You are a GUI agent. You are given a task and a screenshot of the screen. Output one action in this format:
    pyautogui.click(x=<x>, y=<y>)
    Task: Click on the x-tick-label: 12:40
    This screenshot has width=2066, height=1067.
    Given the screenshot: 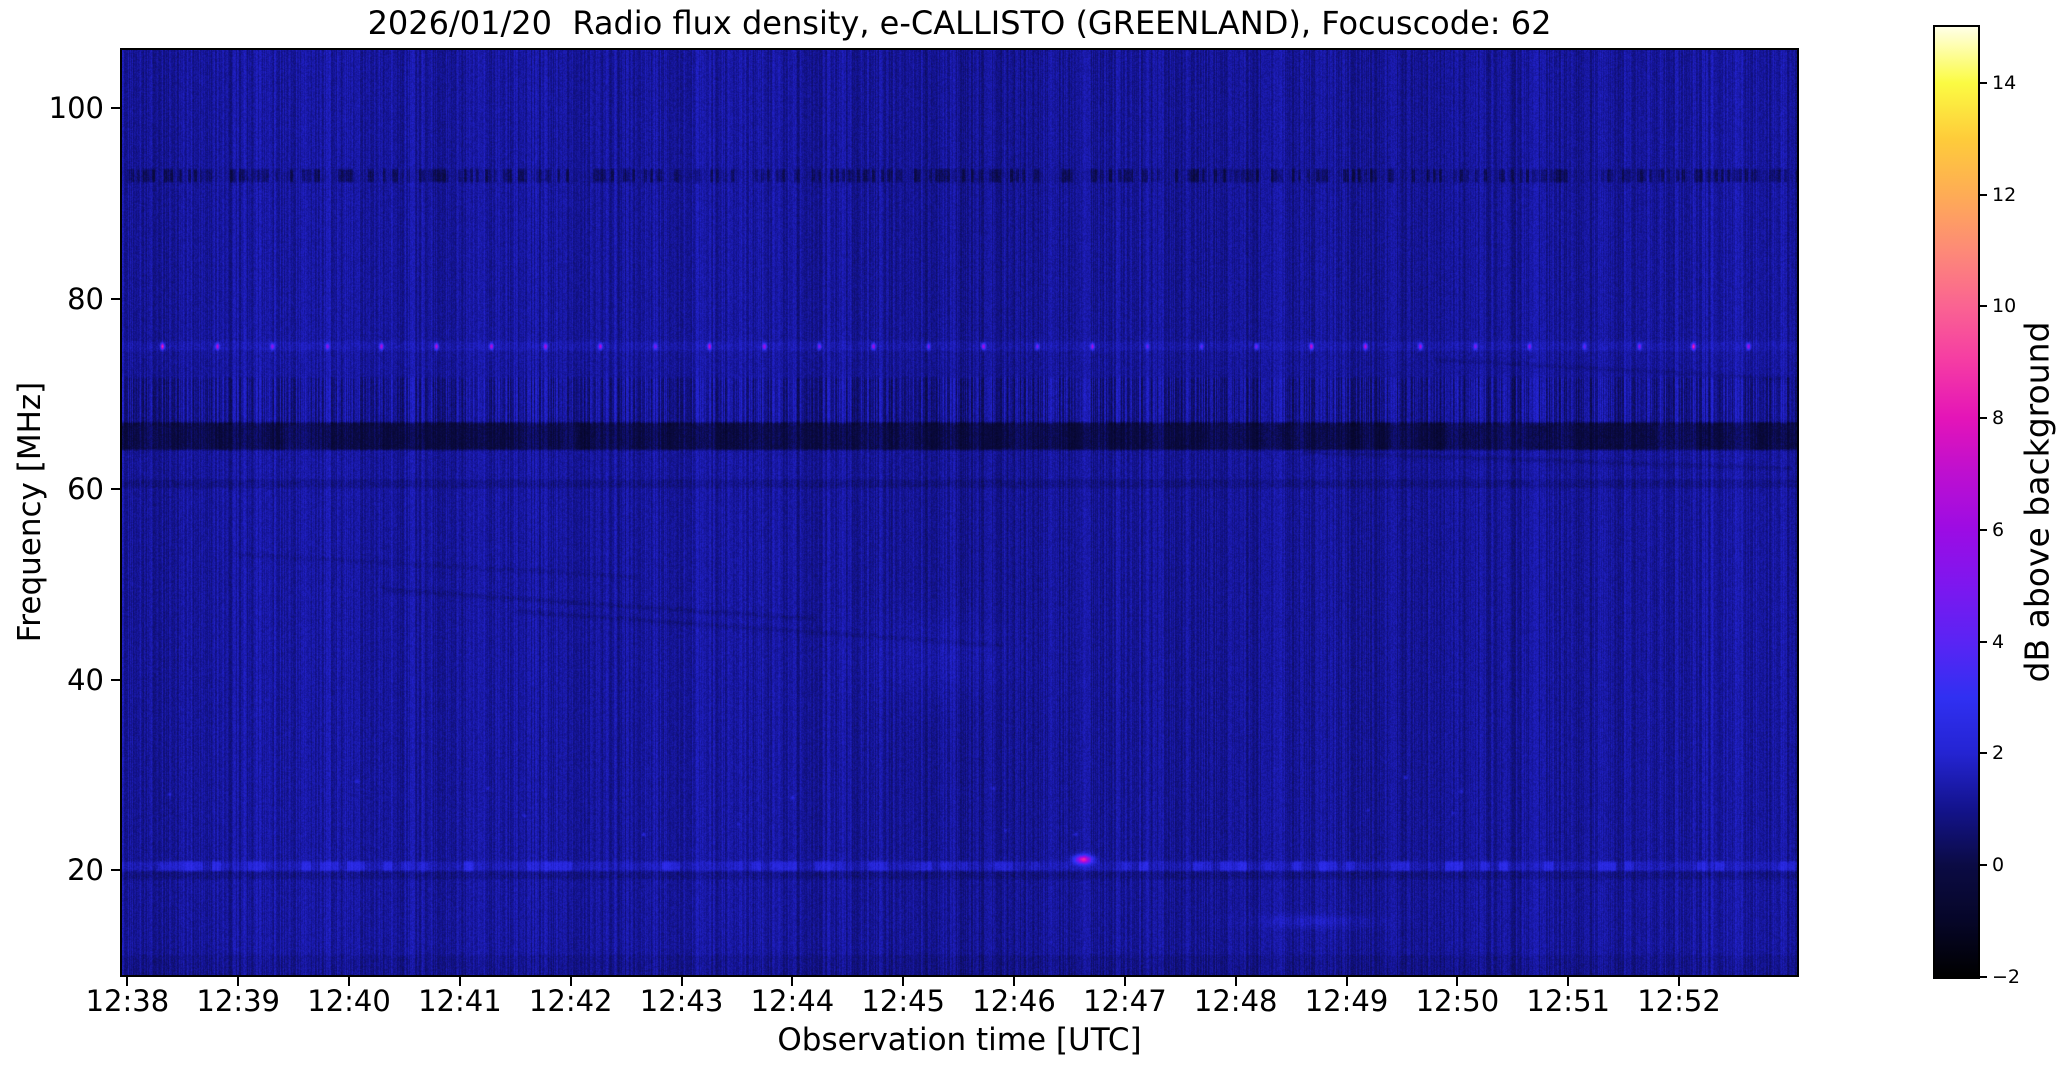 What is the action you would take?
    pyautogui.click(x=349, y=1001)
    